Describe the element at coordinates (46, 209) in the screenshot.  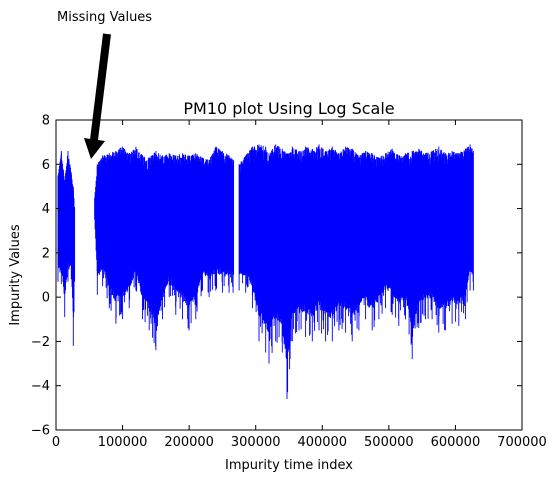
I see `y-tick-label: 4` at that location.